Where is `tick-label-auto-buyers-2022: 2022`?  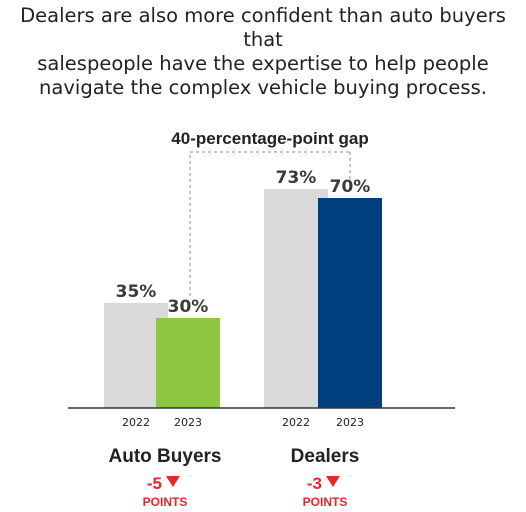
tick-label-auto-buyers-2022: 2022 is located at coordinates (136, 422).